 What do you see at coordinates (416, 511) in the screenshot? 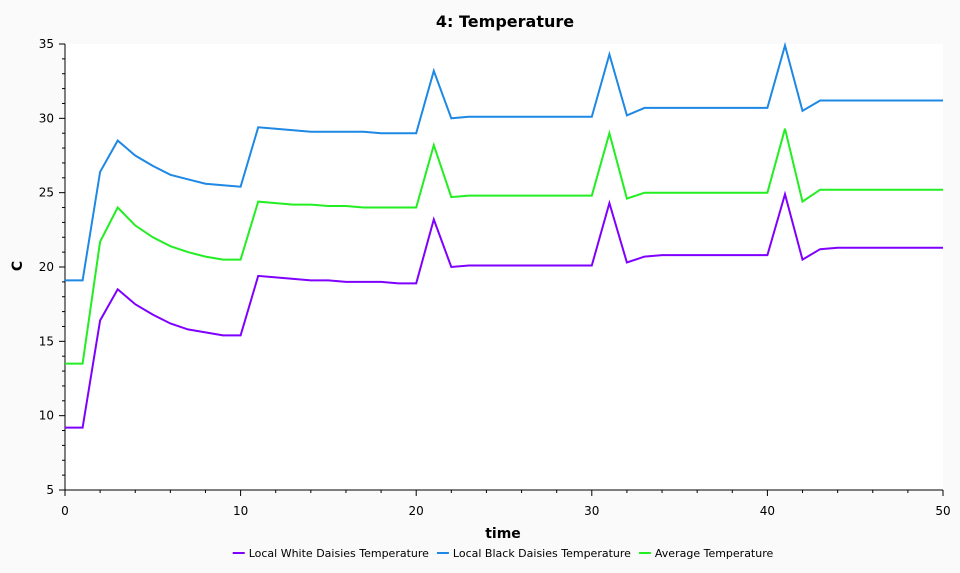
I see `x-tick-label: 20` at bounding box center [416, 511].